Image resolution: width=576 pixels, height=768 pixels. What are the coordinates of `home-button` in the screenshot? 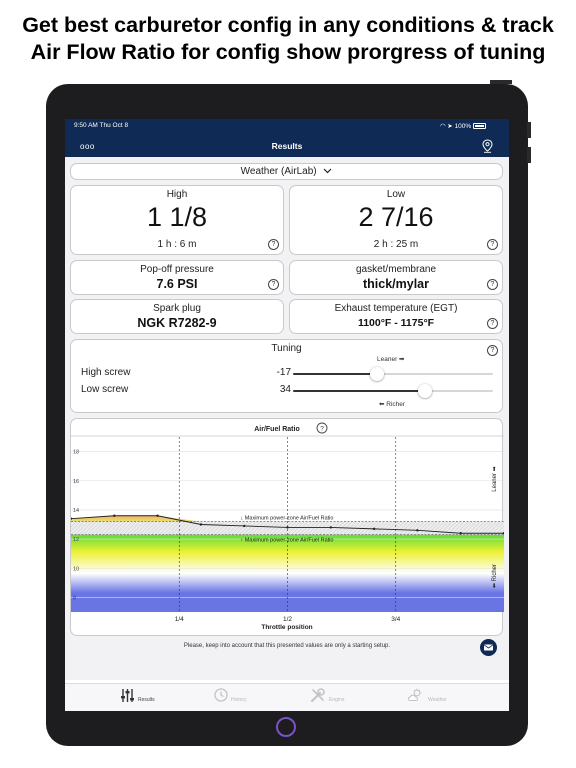 It's located at (286, 727).